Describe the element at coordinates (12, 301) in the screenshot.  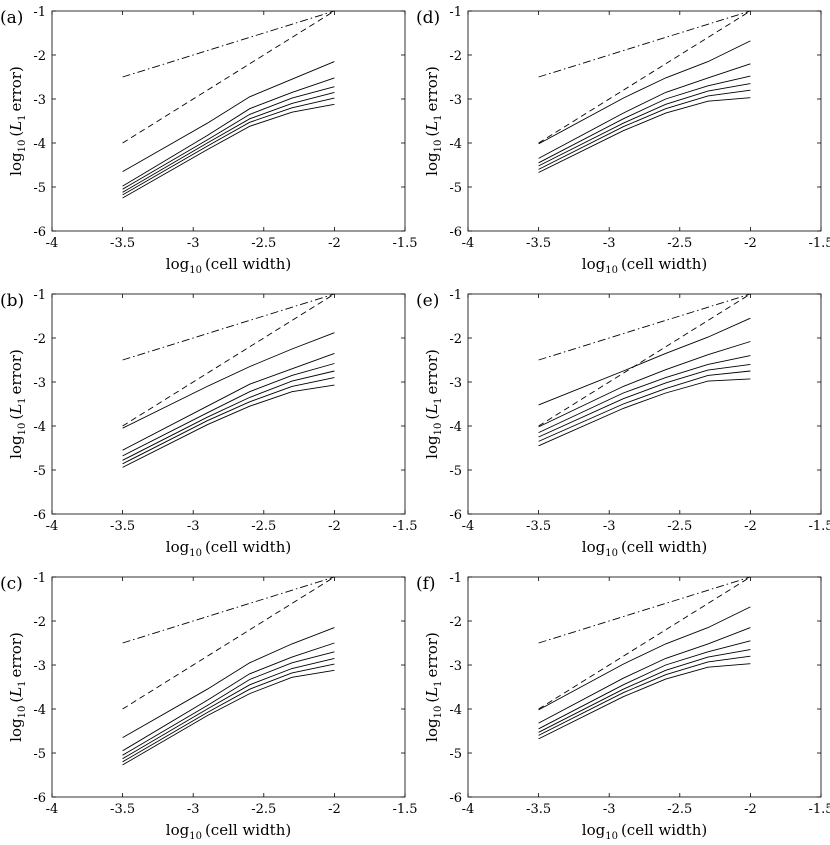
I see `panel-label: (b)` at that location.